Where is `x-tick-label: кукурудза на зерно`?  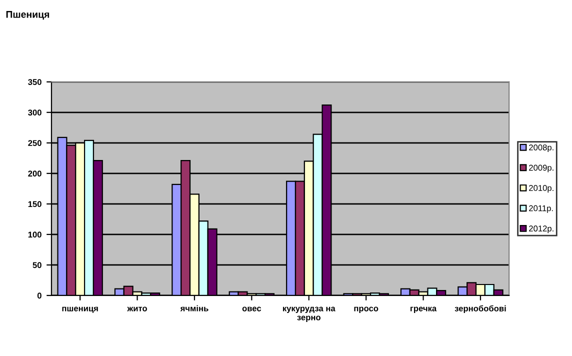
x-tick-label: кукурудза на зерно is located at coordinates (309, 314).